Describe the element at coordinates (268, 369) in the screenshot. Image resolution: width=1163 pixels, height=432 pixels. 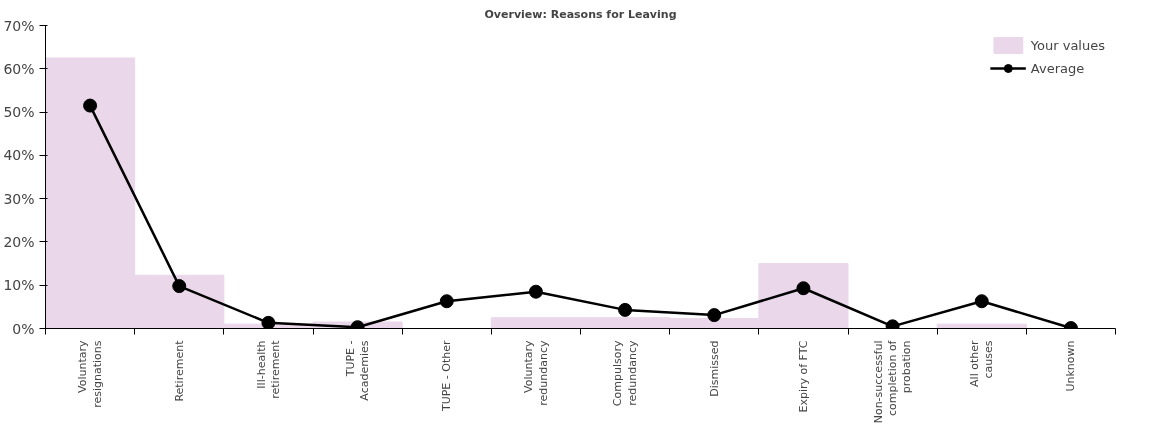
I see `x-tick-label: Ill-health retirement` at that location.